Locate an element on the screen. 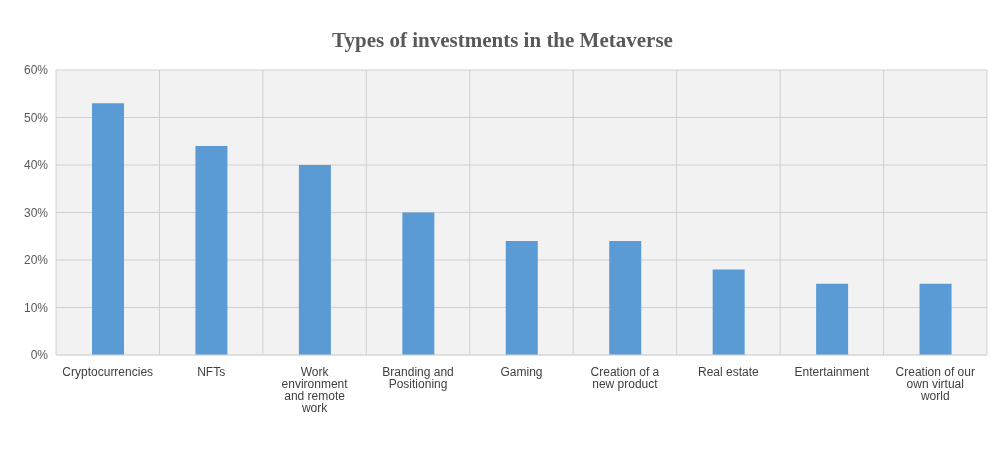 This screenshot has height=473, width=1005. x-tick-label: Real estate is located at coordinates (729, 371).